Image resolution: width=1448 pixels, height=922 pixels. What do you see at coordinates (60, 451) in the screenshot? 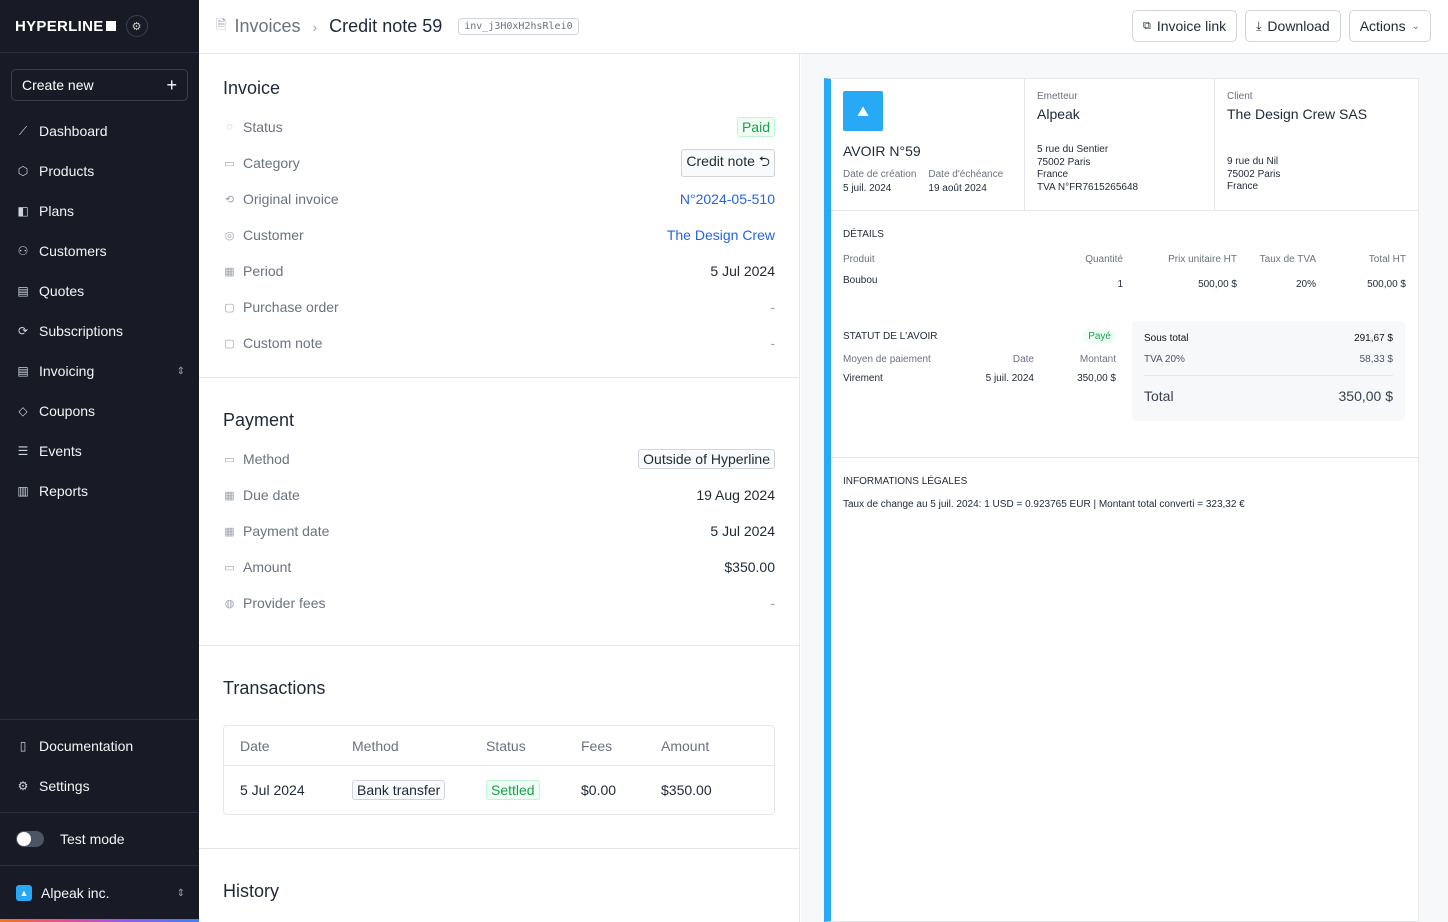
I see `sidebar-item-label: Events` at bounding box center [60, 451].